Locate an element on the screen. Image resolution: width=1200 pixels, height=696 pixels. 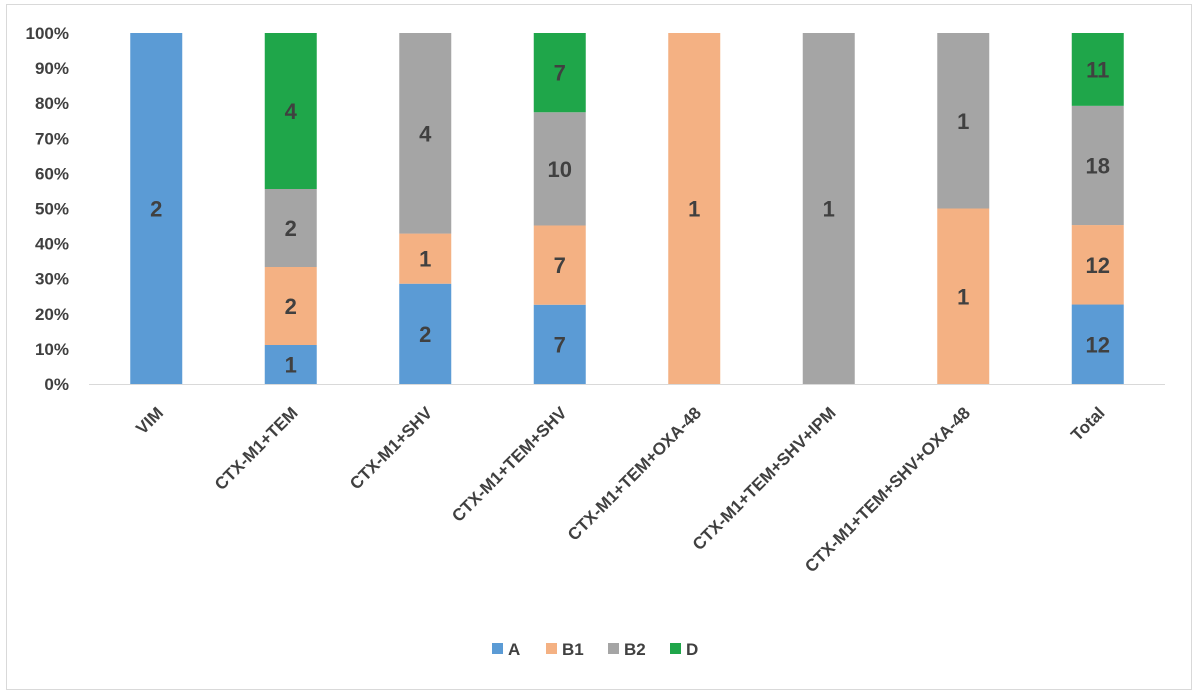
data-label: 10 is located at coordinates (560, 169).